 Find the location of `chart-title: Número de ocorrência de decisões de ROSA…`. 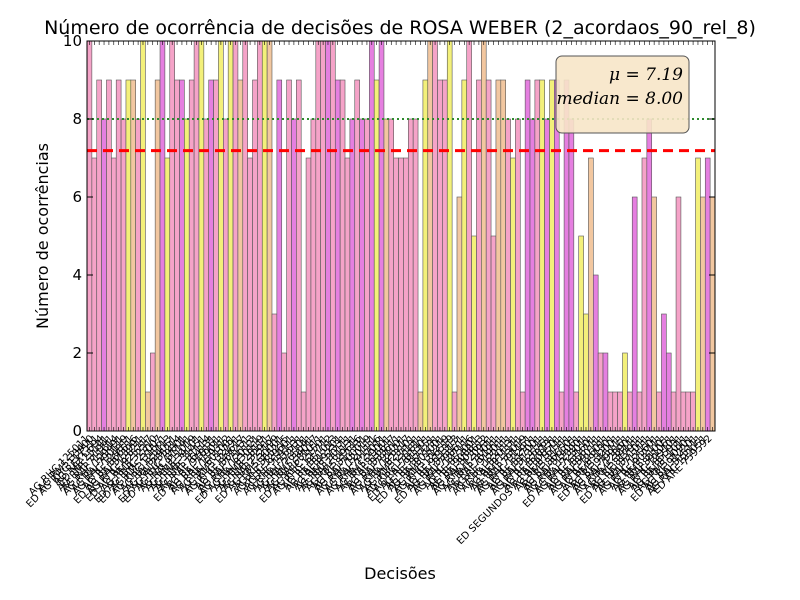

chart-title: Número de ocorrência de decisões de ROSA… is located at coordinates (400, 28).